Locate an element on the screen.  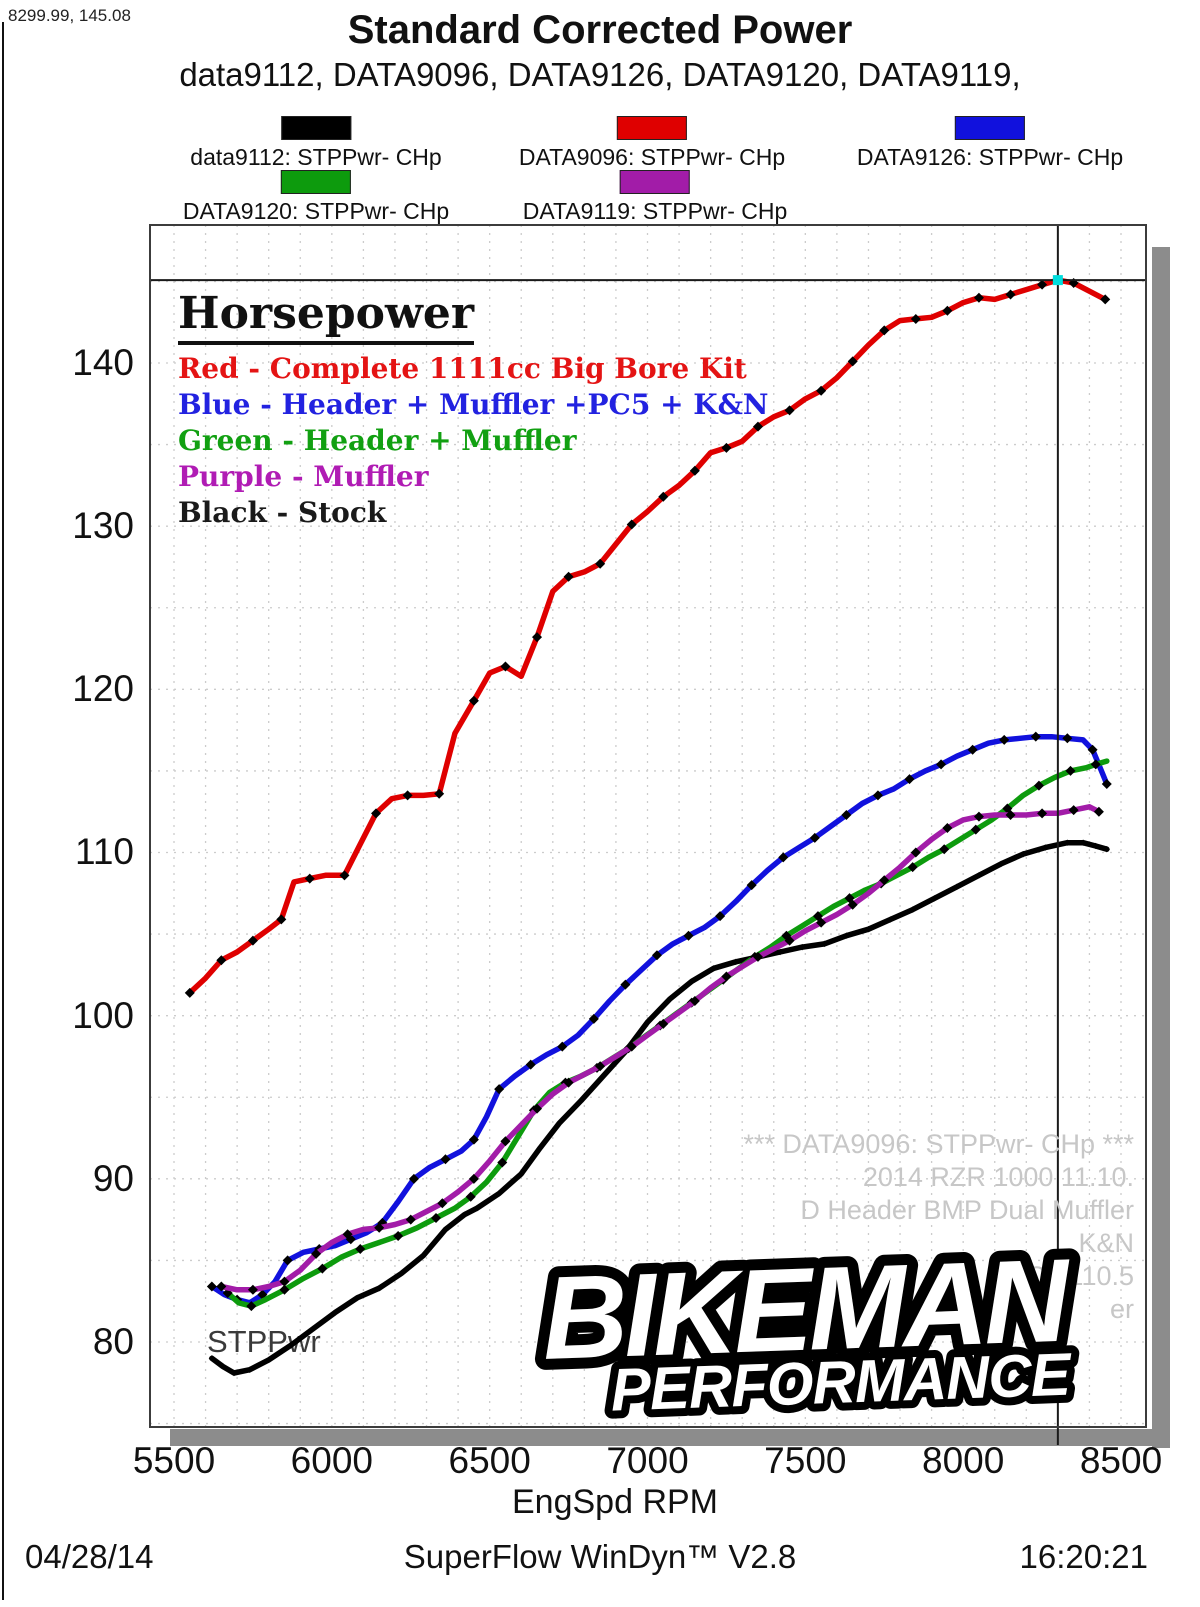
y-tick-label: 80 is located at coordinates (113, 1341).